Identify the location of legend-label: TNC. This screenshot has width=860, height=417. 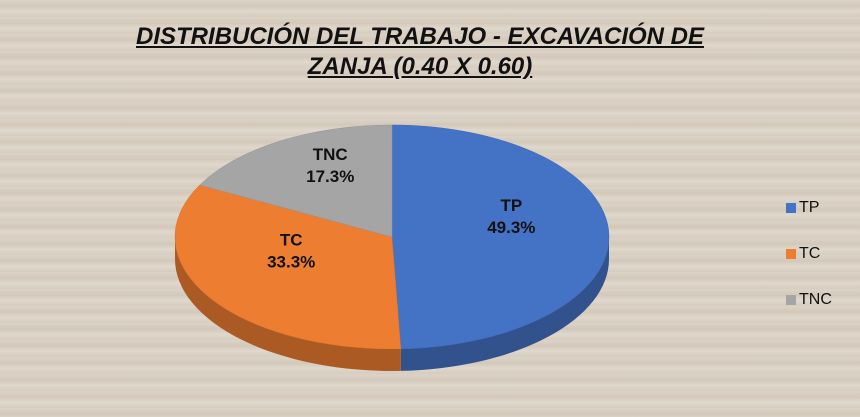
(815, 299).